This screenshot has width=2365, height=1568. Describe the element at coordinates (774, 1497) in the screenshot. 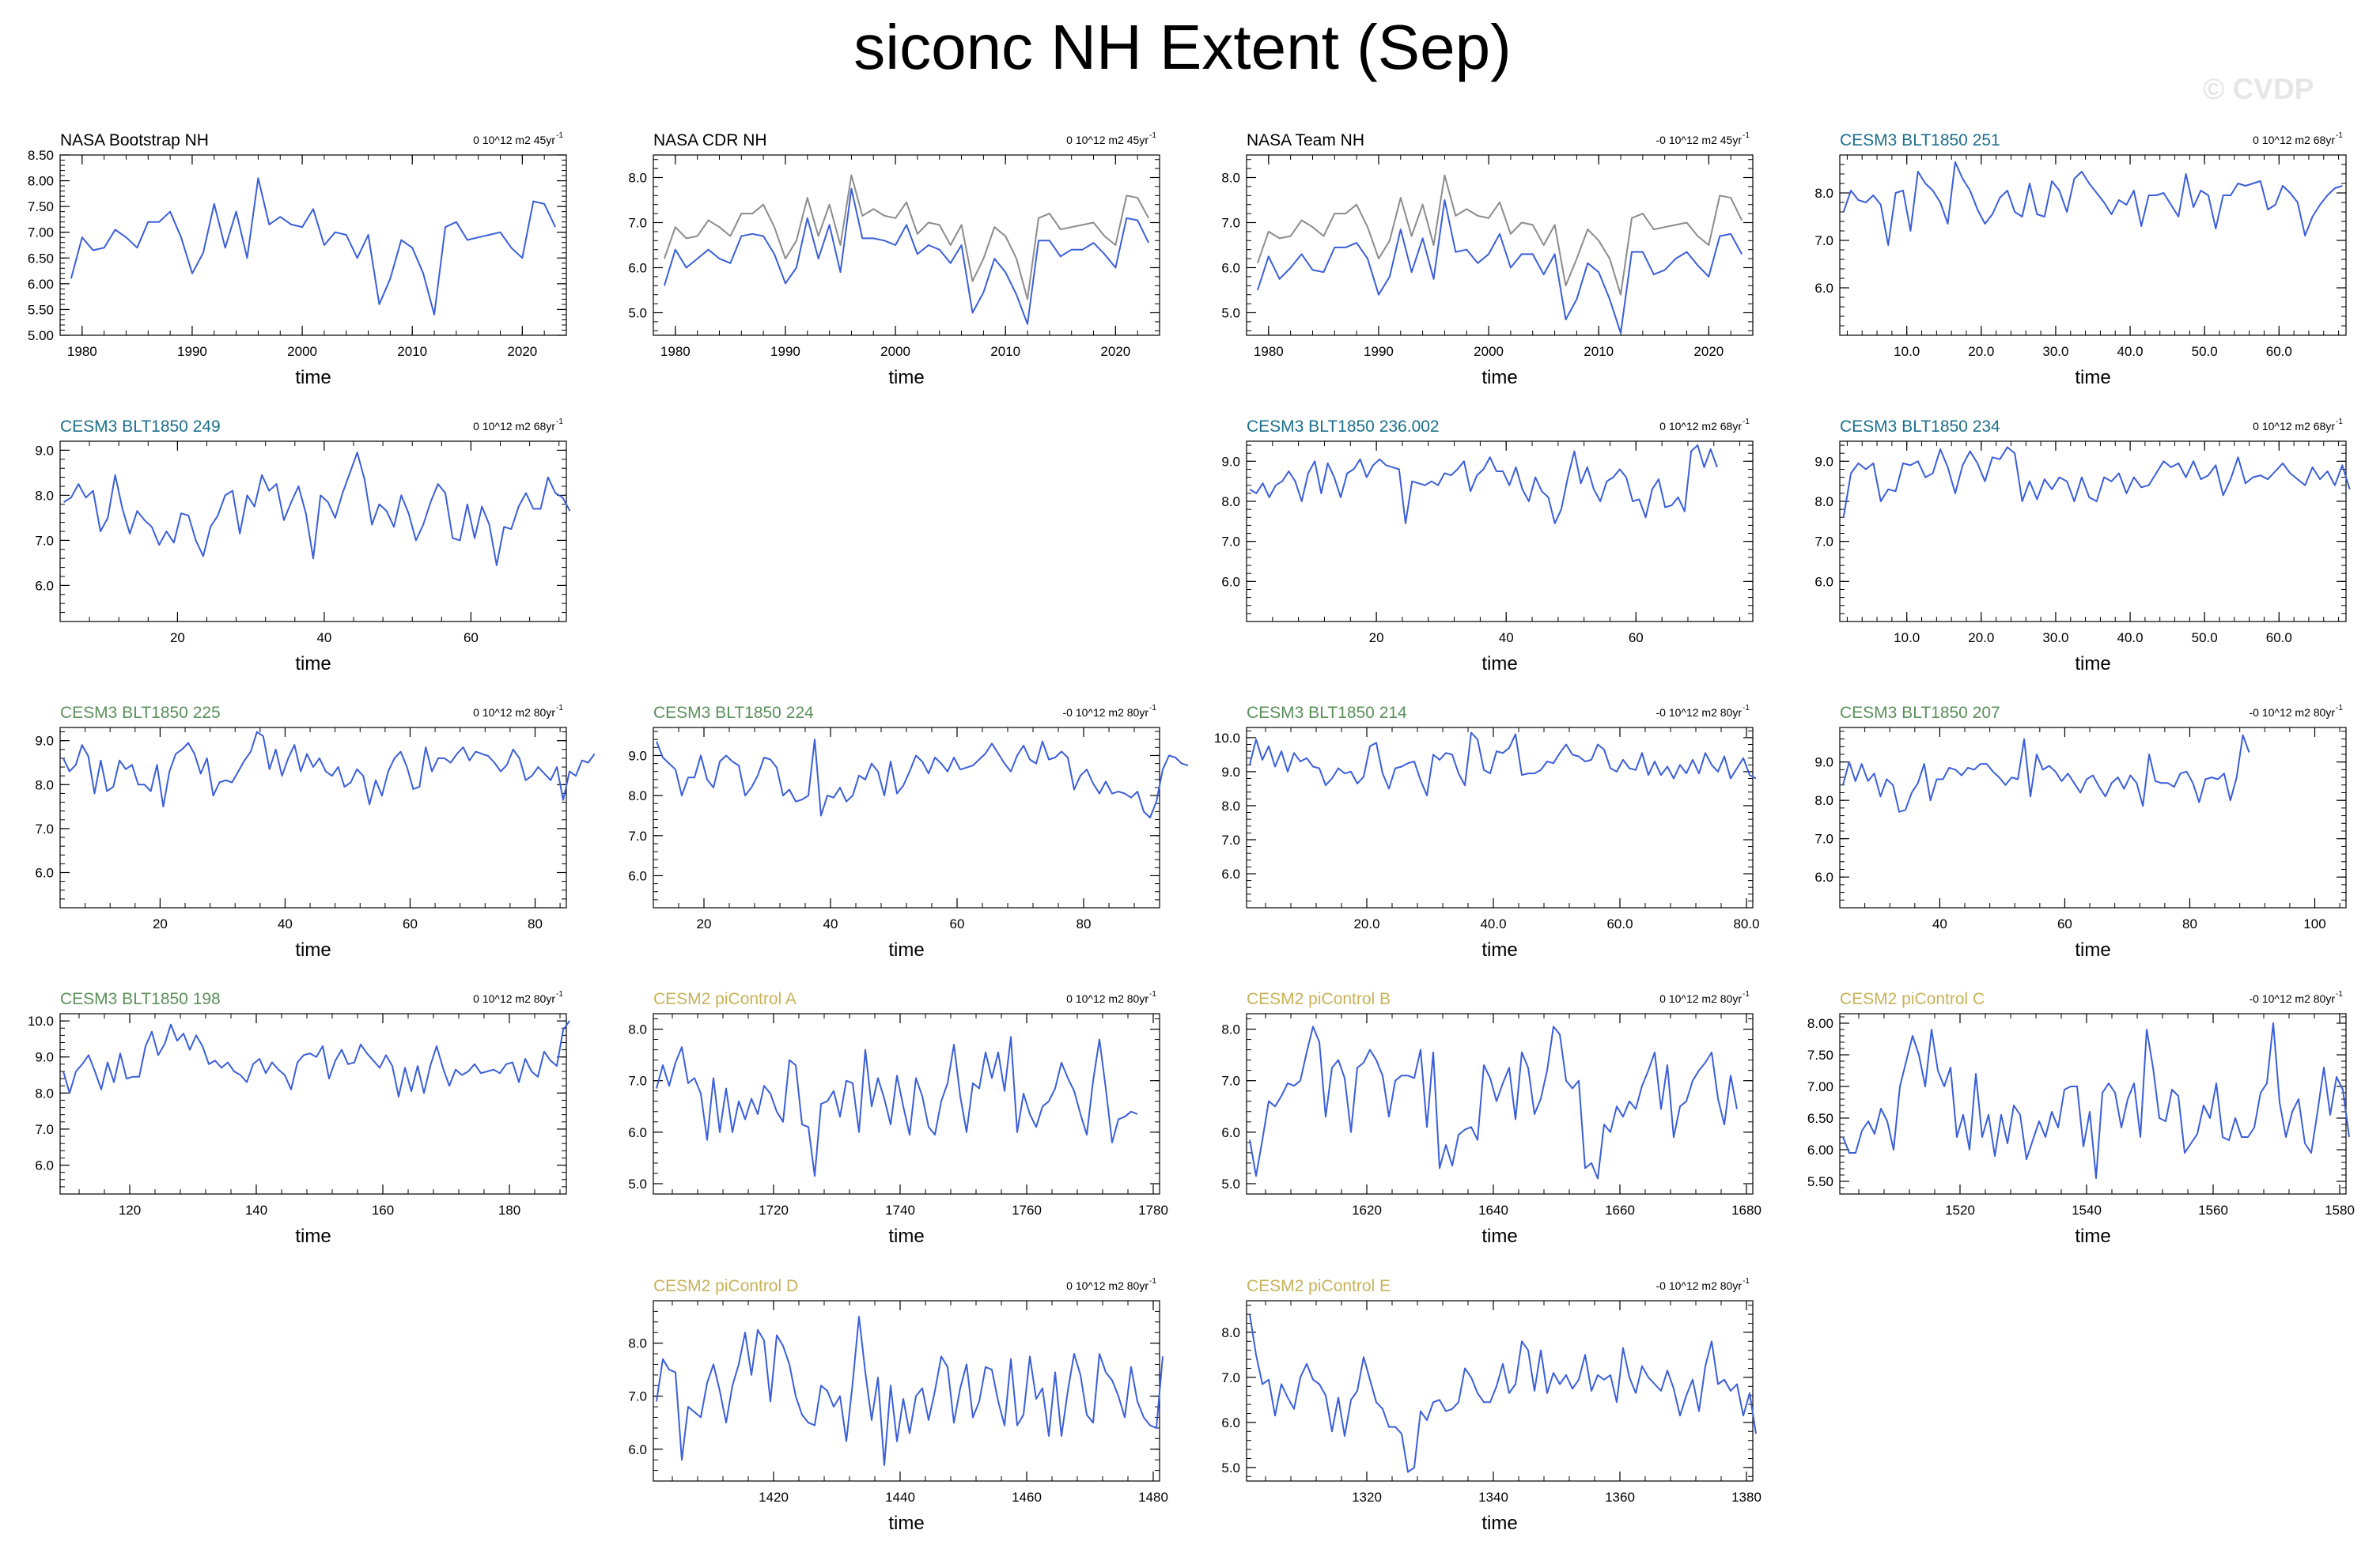

I see `x-tick-label: 1420` at that location.